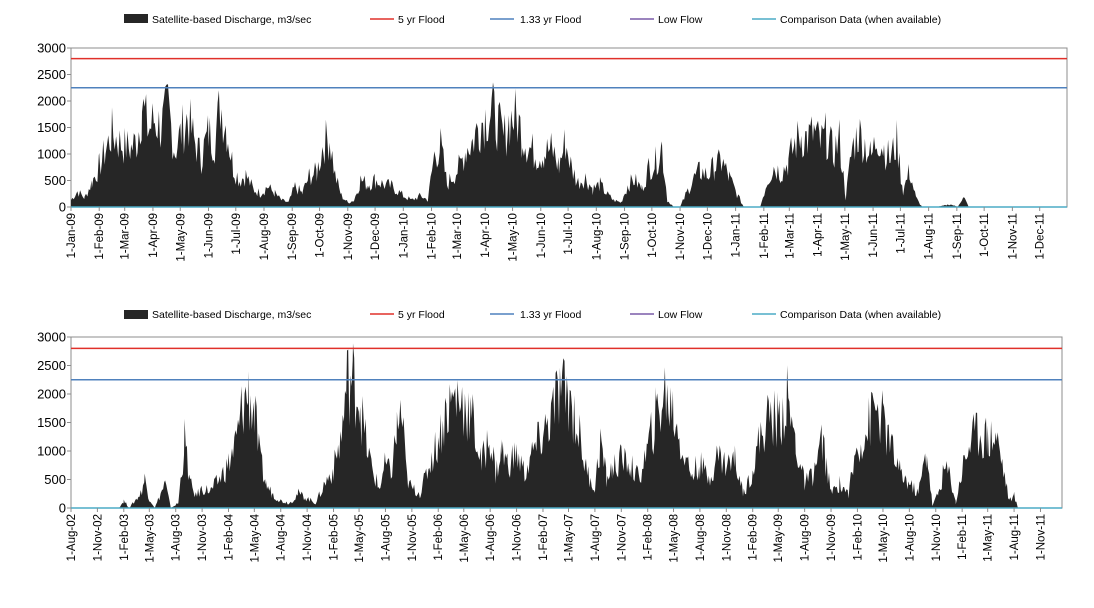 This screenshot has height=608, width=1094. I want to click on x-tick-label: 1-May-03, so click(150, 538).